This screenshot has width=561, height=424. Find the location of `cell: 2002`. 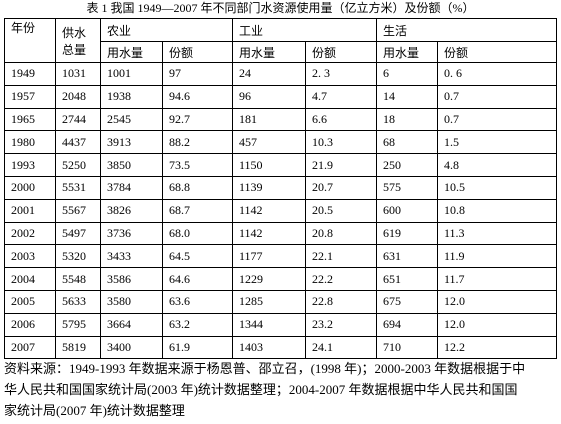

cell: 2002 is located at coordinates (30, 233).